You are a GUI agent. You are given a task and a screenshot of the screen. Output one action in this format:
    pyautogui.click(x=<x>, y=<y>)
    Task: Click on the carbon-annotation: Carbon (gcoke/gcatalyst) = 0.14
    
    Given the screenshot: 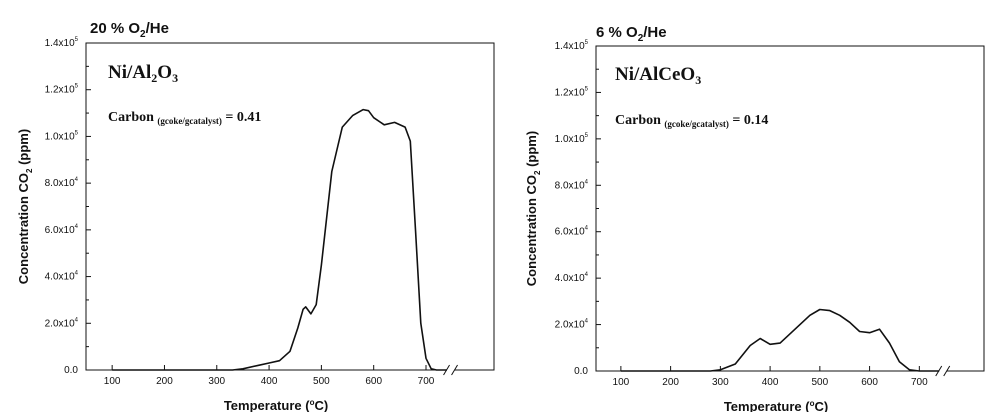 What is the action you would take?
    pyautogui.click(x=691, y=121)
    